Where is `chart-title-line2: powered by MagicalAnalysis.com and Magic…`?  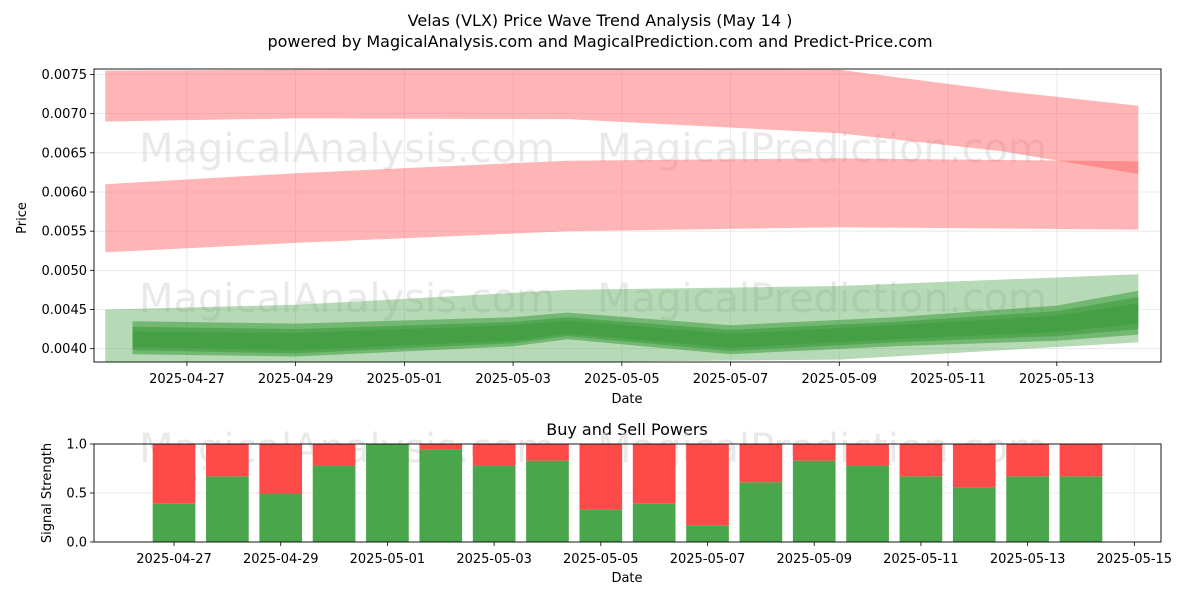 chart-title-line2: powered by MagicalAnalysis.com and Magic… is located at coordinates (599, 41).